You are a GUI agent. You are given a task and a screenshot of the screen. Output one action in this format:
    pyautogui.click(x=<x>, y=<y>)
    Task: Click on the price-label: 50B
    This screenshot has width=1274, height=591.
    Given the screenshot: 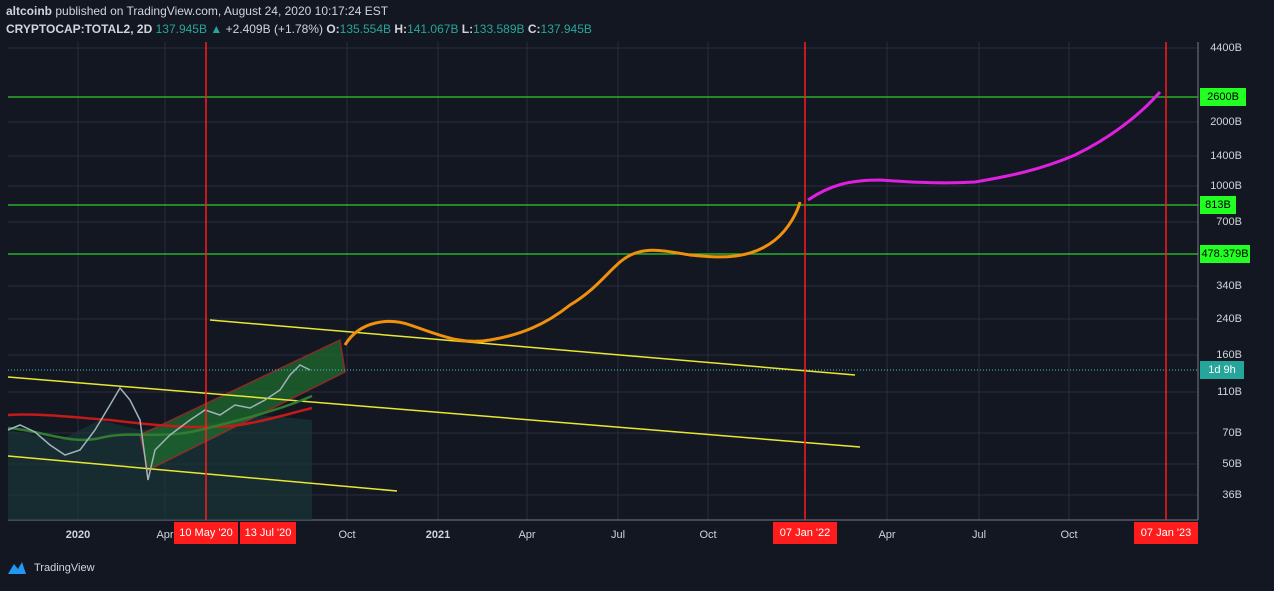 What is the action you would take?
    pyautogui.click(x=1232, y=464)
    